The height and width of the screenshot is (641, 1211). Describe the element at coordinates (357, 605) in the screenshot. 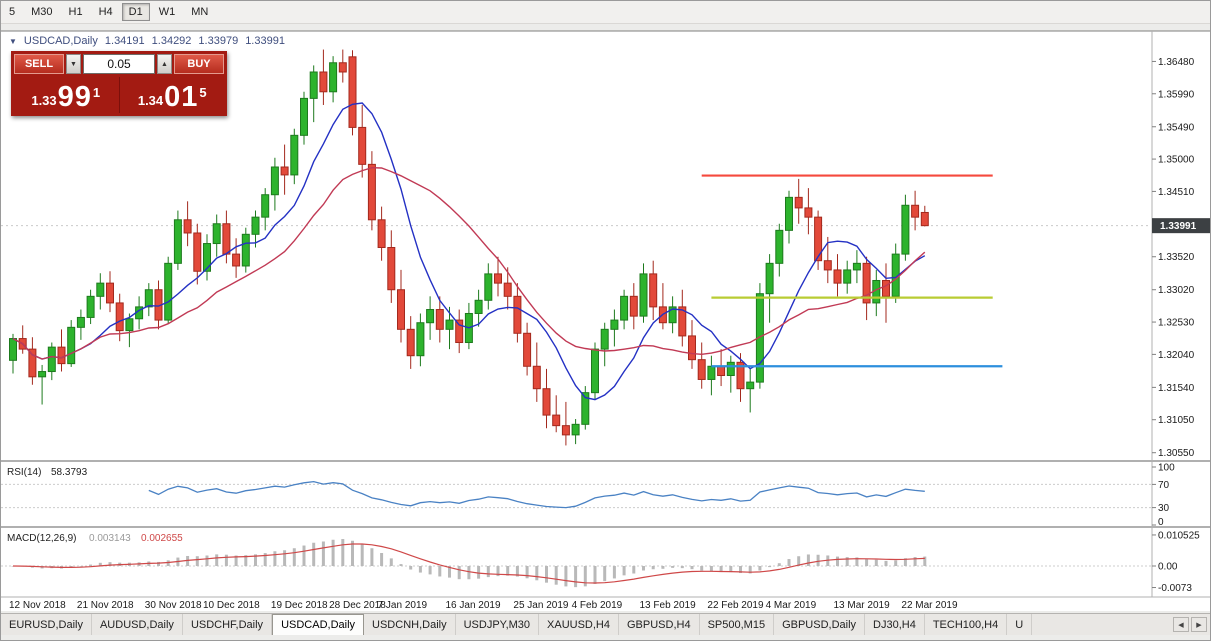

I see `svg-text: 28 Dec 2018` at that location.